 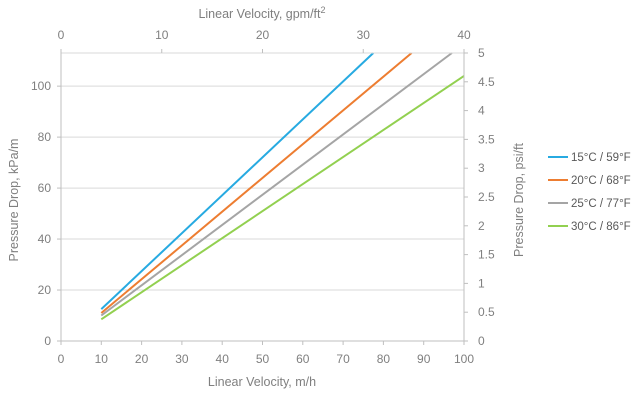 What do you see at coordinates (45, 137) in the screenshot?
I see `y-tick-label: 80` at bounding box center [45, 137].